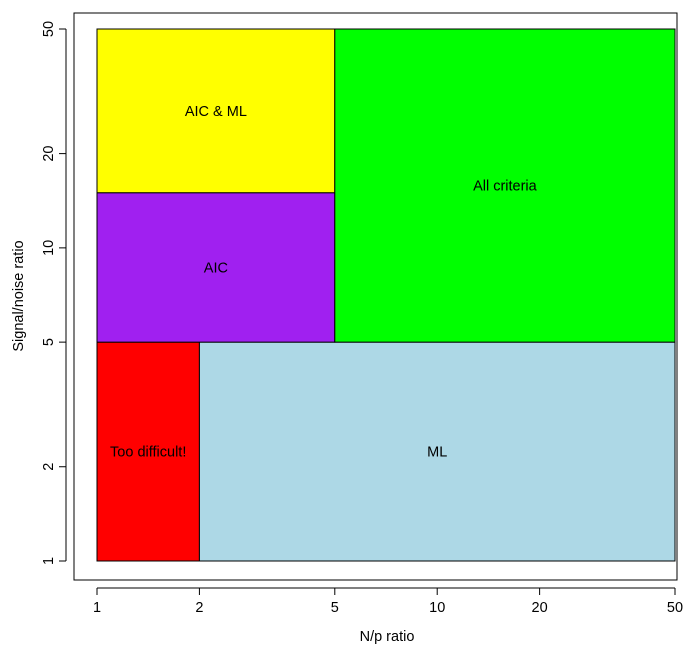  Describe the element at coordinates (19, 295) in the screenshot. I see `y-axis-title: Signal/noise ratio` at that location.